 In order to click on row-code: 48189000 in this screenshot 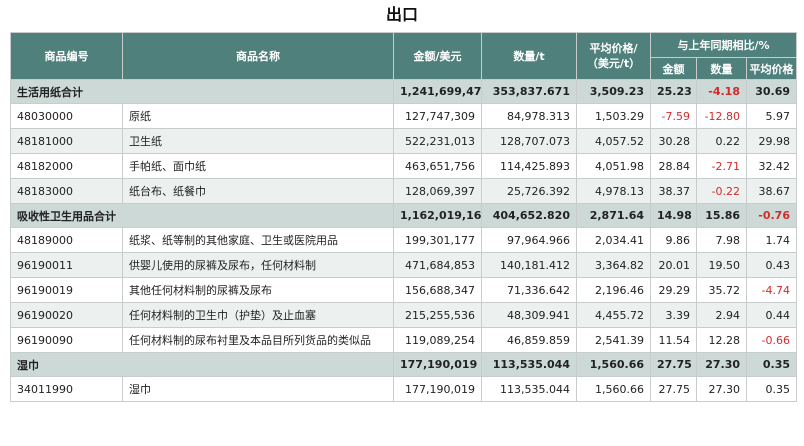, I will do `click(66, 240)`.